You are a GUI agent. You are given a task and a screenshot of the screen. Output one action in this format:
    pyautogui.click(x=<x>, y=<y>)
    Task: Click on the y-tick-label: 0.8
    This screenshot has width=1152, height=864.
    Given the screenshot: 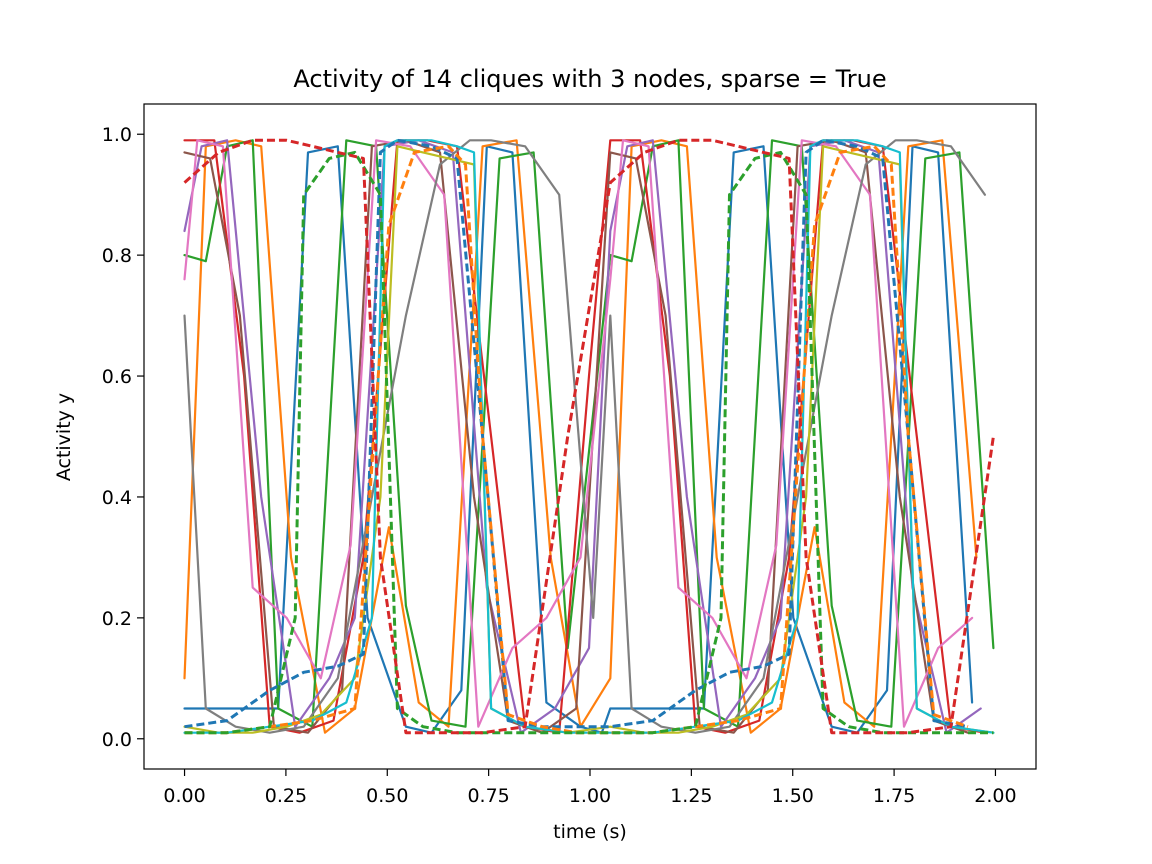 What is the action you would take?
    pyautogui.click(x=117, y=256)
    